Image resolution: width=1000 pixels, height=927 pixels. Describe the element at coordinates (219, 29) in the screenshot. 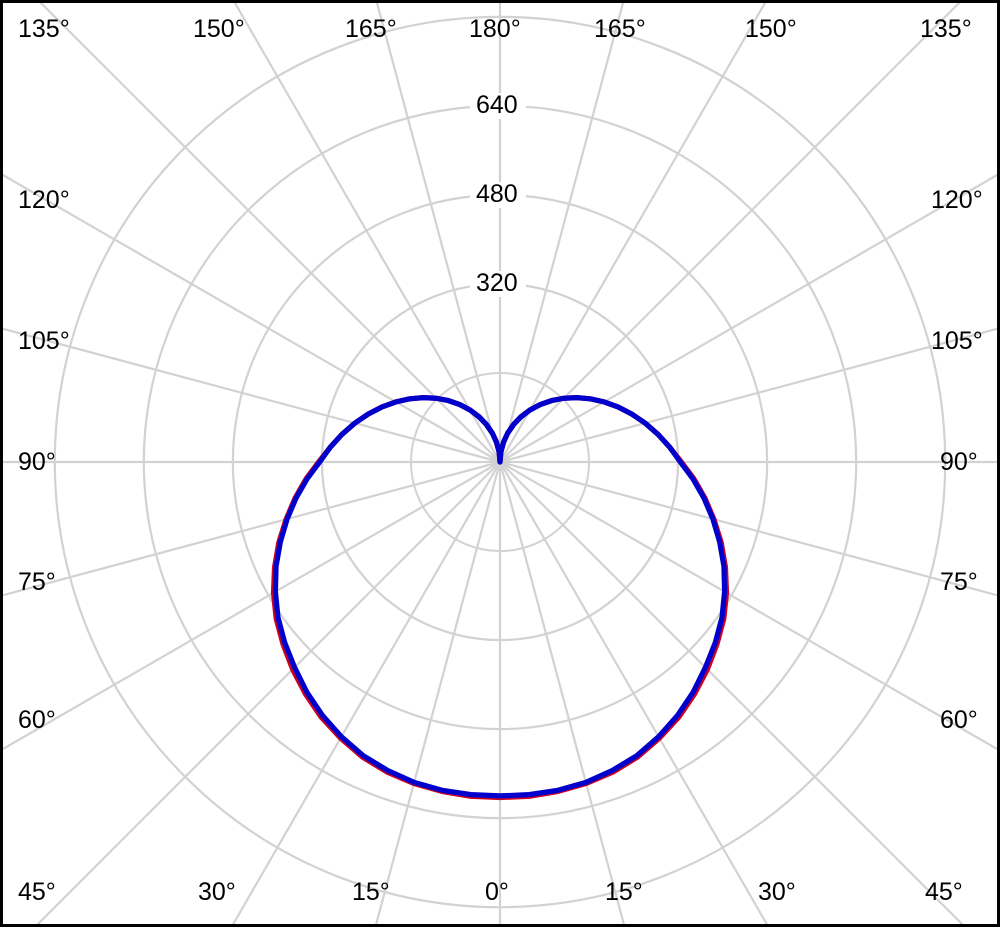

I see `angle-label-top-left-150: 150°` at that location.